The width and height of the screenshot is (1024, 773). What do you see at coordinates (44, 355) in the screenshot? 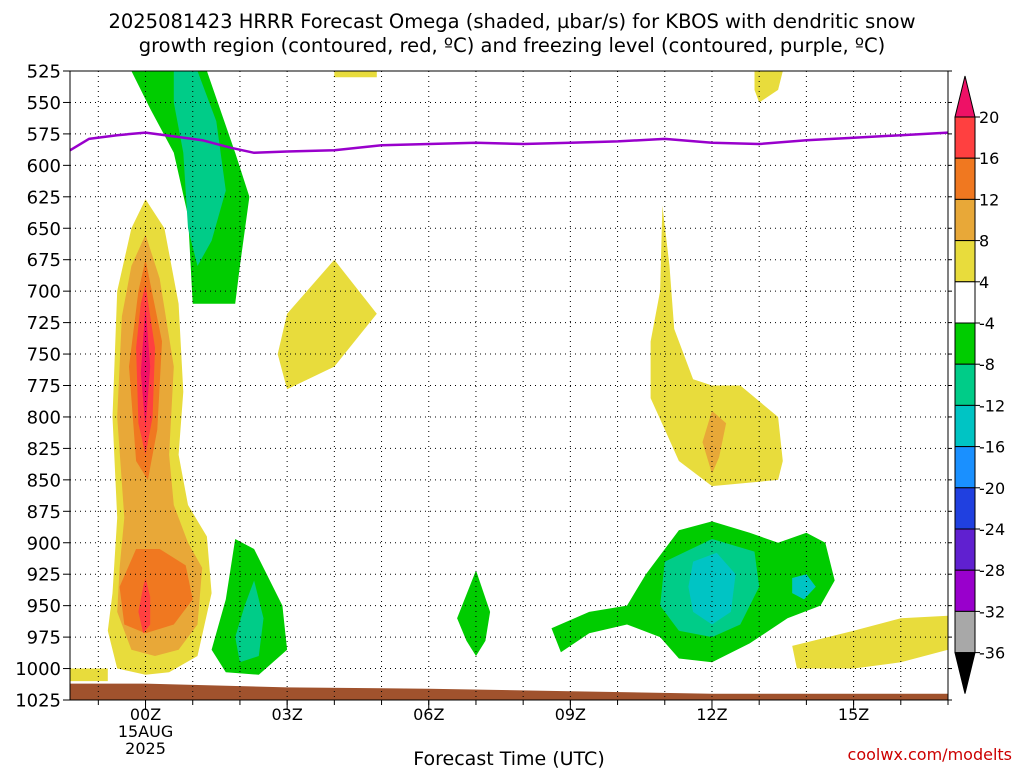
I see `y-tick-label: 750` at bounding box center [44, 355].